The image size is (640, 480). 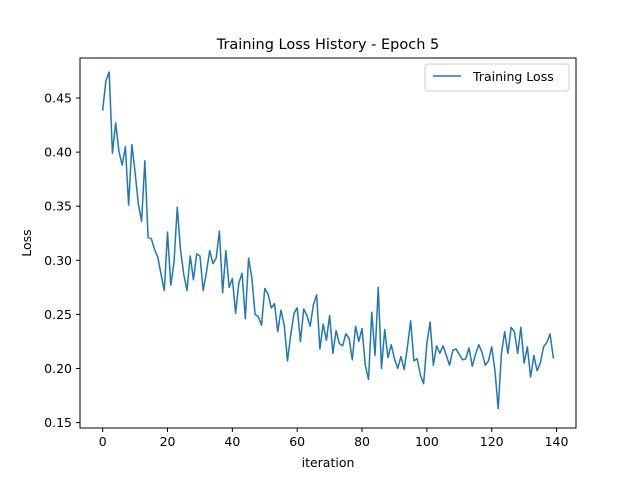 I want to click on x-axis-label: iteration, so click(x=328, y=462).